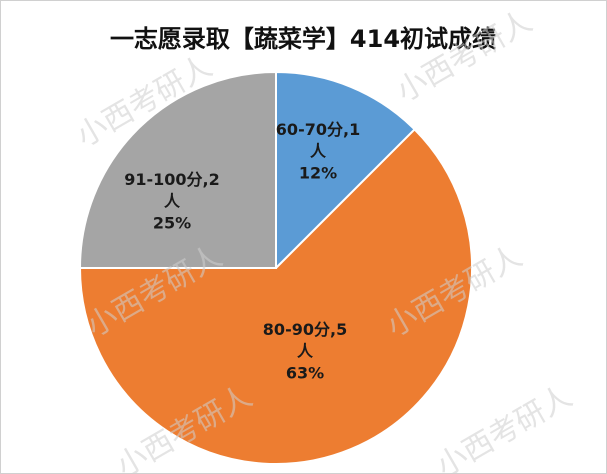  What do you see at coordinates (341, 329) in the screenshot?
I see `label-value: 5` at bounding box center [341, 329].